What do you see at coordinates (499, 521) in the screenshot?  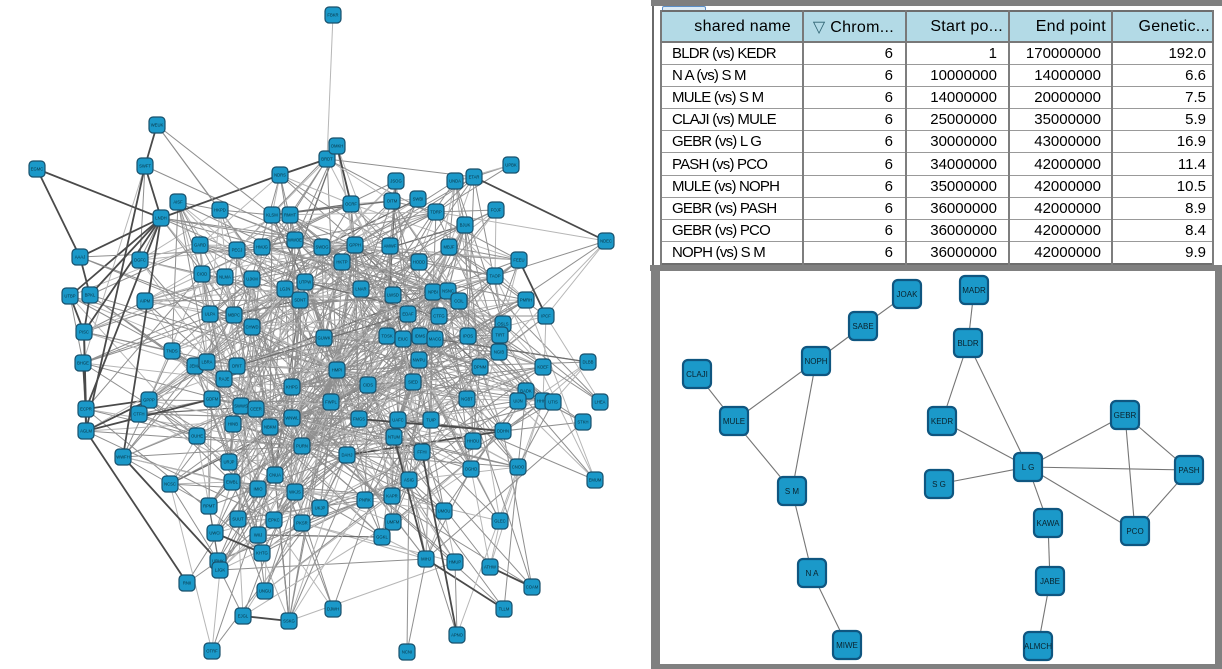 I see `svg-text: GLEC` at bounding box center [499, 521].